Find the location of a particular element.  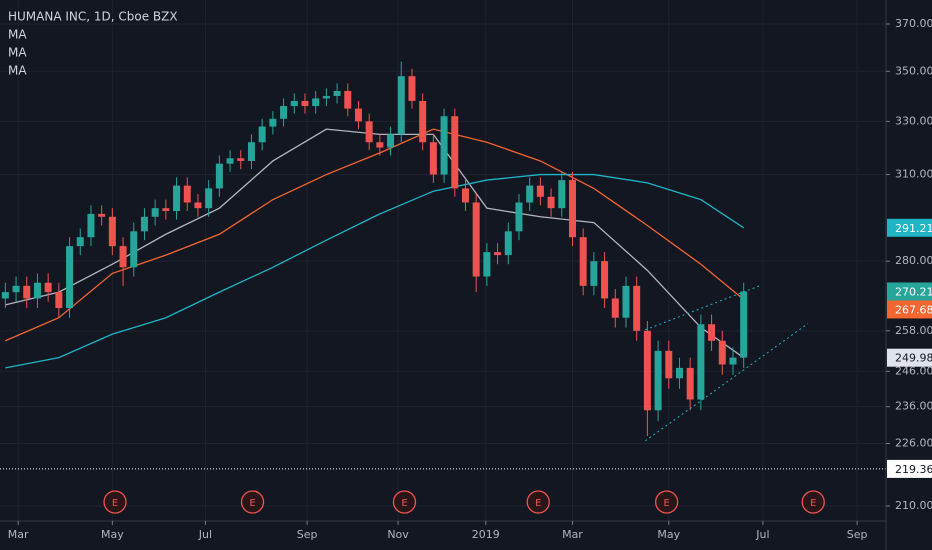

y-tick-label: 246.00 is located at coordinates (913, 370).